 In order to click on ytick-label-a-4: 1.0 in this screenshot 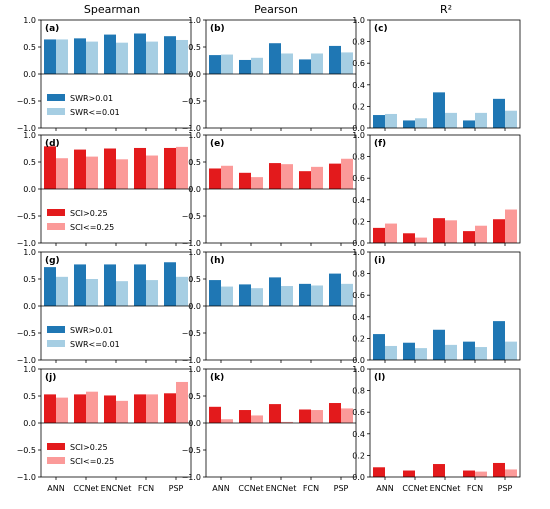, I will do `click(29, 20)`.